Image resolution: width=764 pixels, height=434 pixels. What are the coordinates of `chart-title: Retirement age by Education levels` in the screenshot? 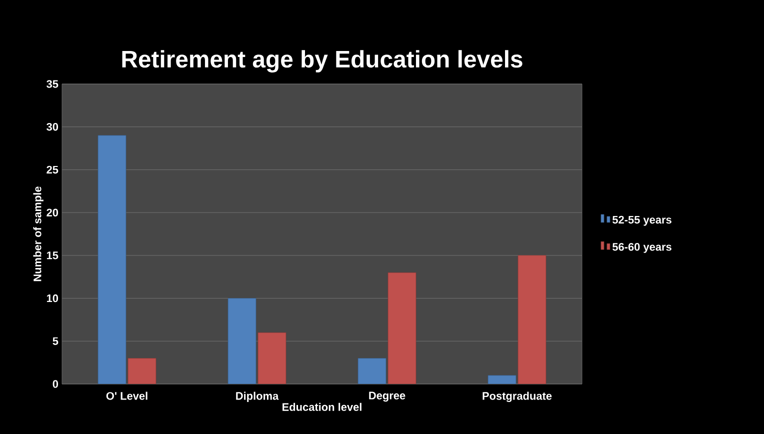 It's located at (322, 61).